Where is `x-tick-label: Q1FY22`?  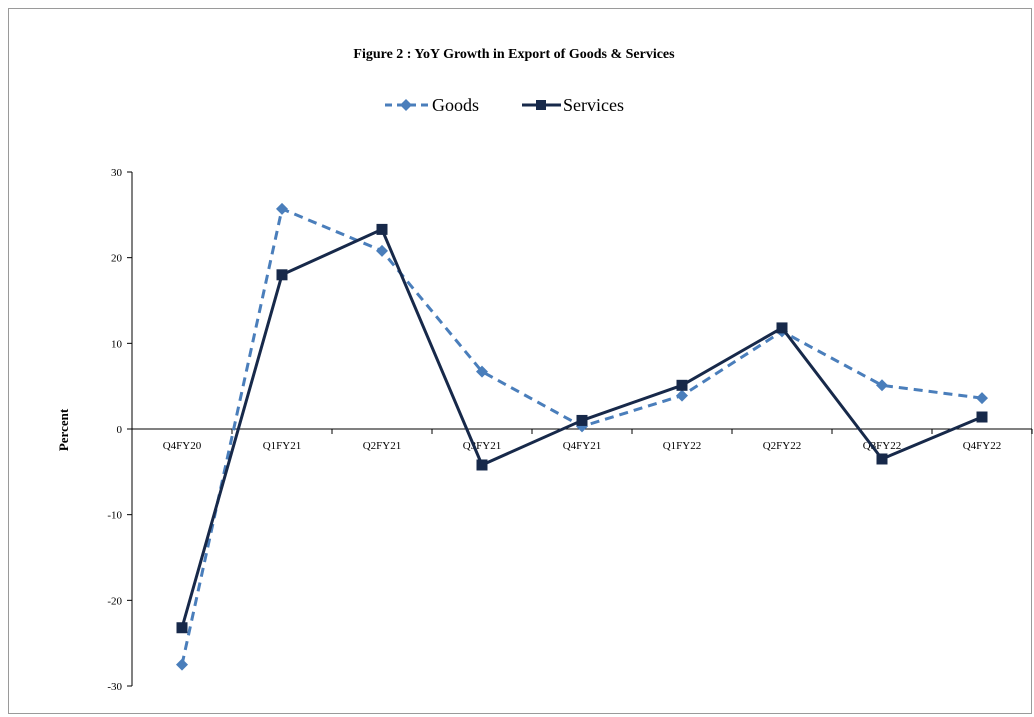
x-tick-label: Q1FY22 is located at coordinates (682, 446).